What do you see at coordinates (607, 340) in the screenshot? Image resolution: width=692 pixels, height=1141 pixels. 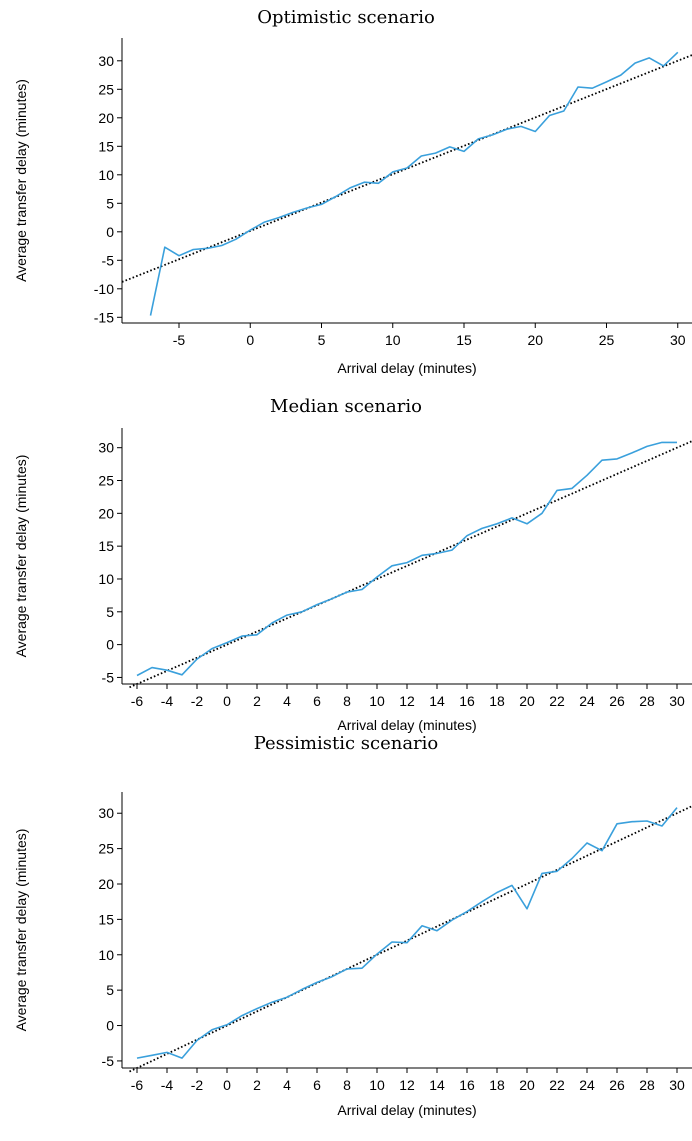 I see `x-tick-label: 25` at bounding box center [607, 340].